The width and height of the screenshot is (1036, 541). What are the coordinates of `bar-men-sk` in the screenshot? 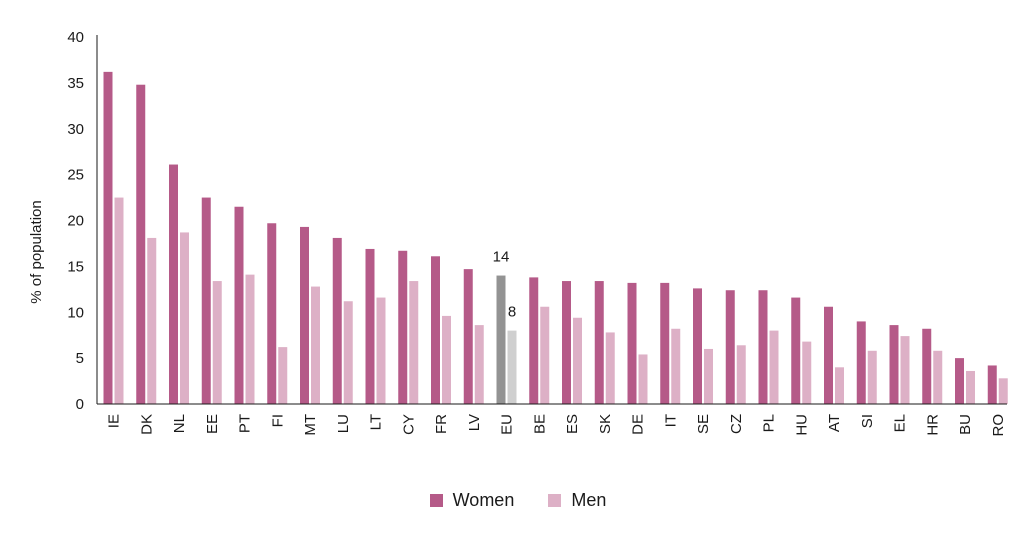 It's located at (610, 368).